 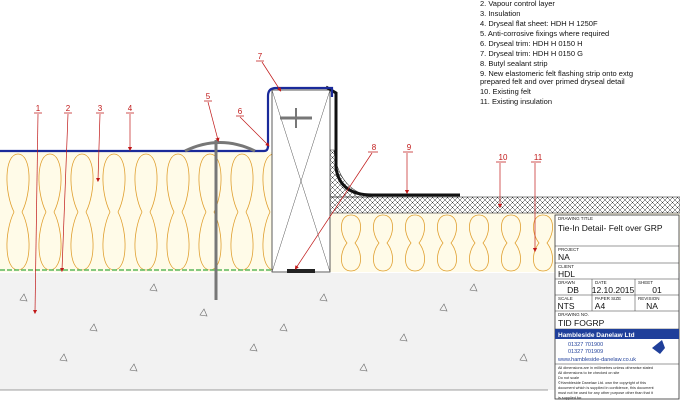 What do you see at coordinates (573, 314) in the screenshot?
I see `label: DRAWING NO.` at bounding box center [573, 314].